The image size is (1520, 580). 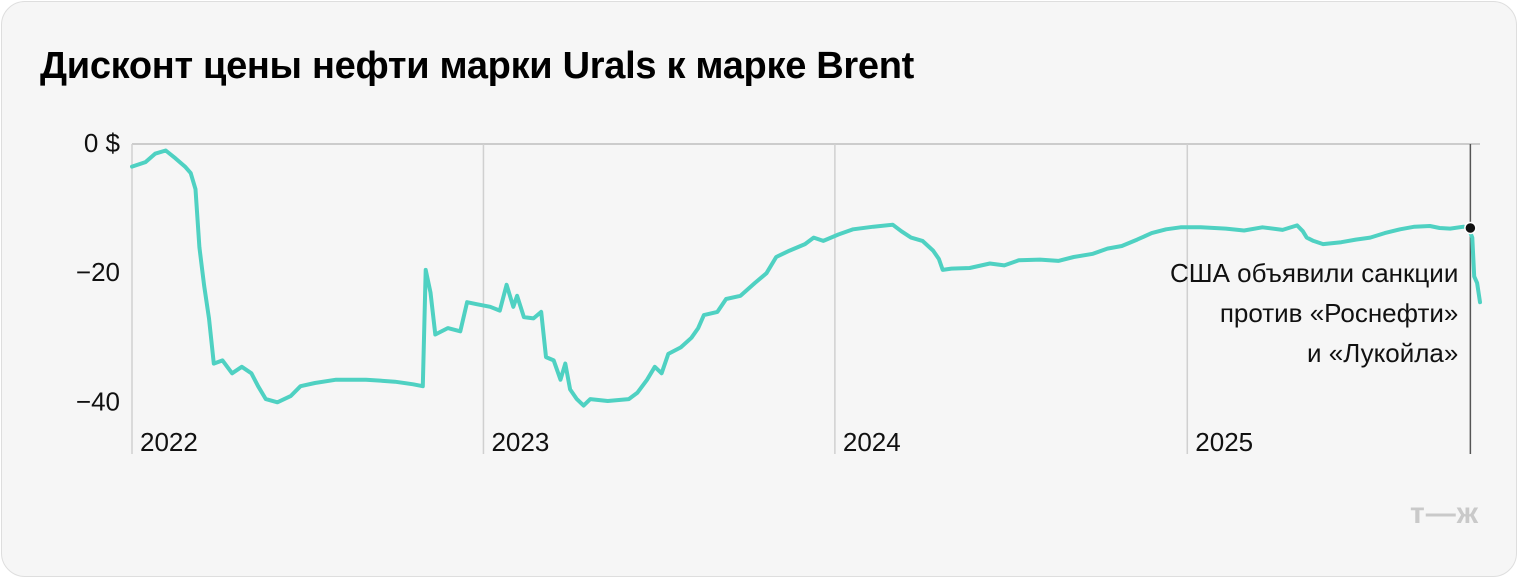 What do you see at coordinates (98, 401) in the screenshot?
I see `y-tick-label: −40` at bounding box center [98, 401].